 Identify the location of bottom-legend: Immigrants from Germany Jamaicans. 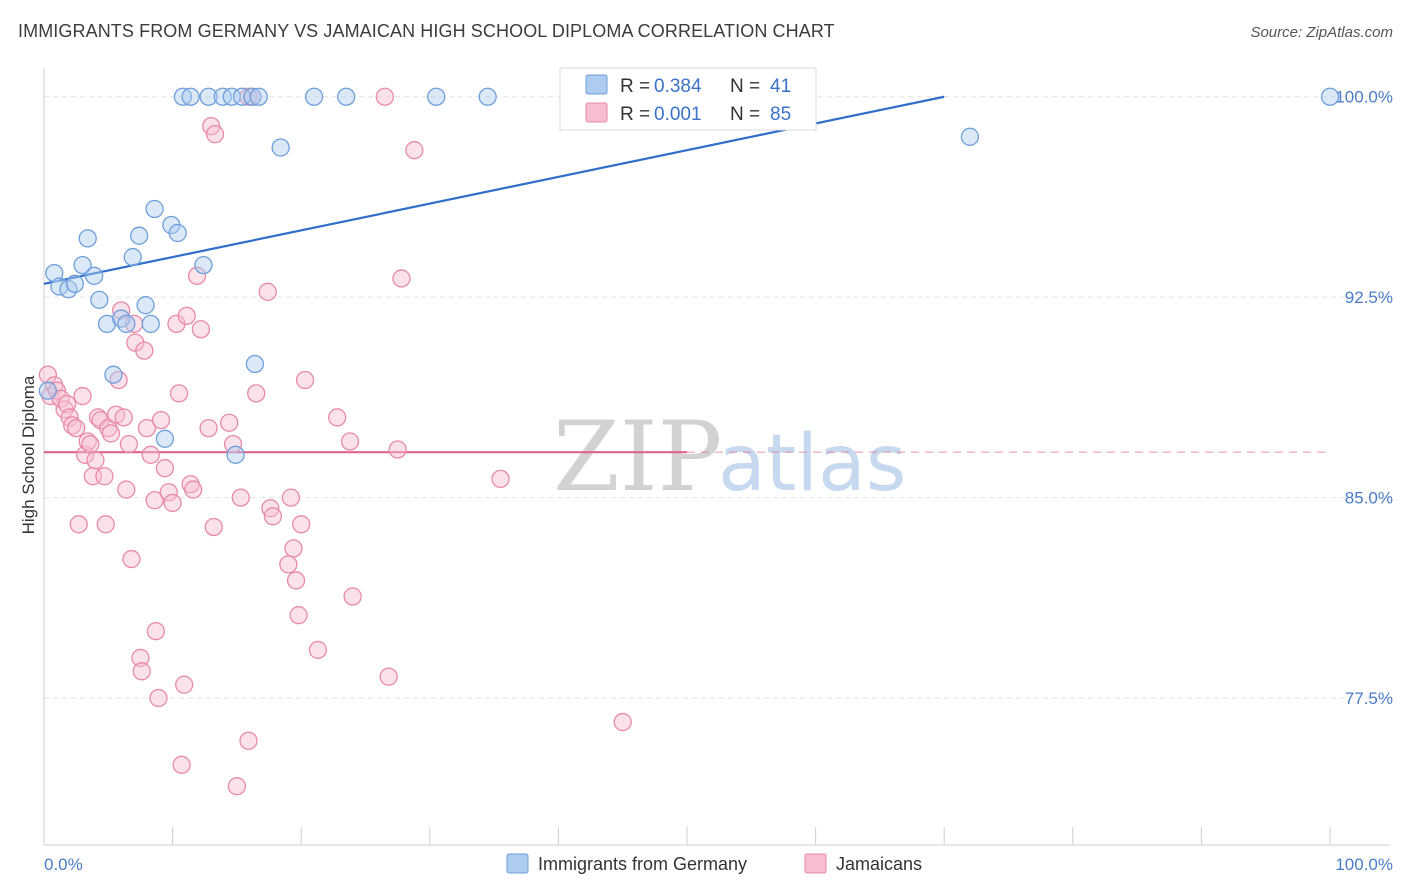
(714, 863).